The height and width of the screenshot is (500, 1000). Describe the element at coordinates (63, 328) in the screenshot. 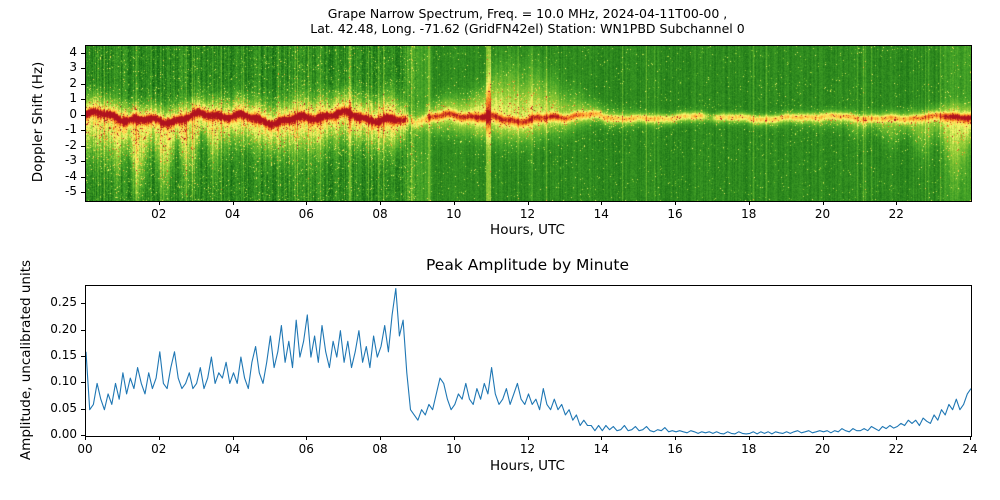

I see `y-tick-label: 0.20` at that location.